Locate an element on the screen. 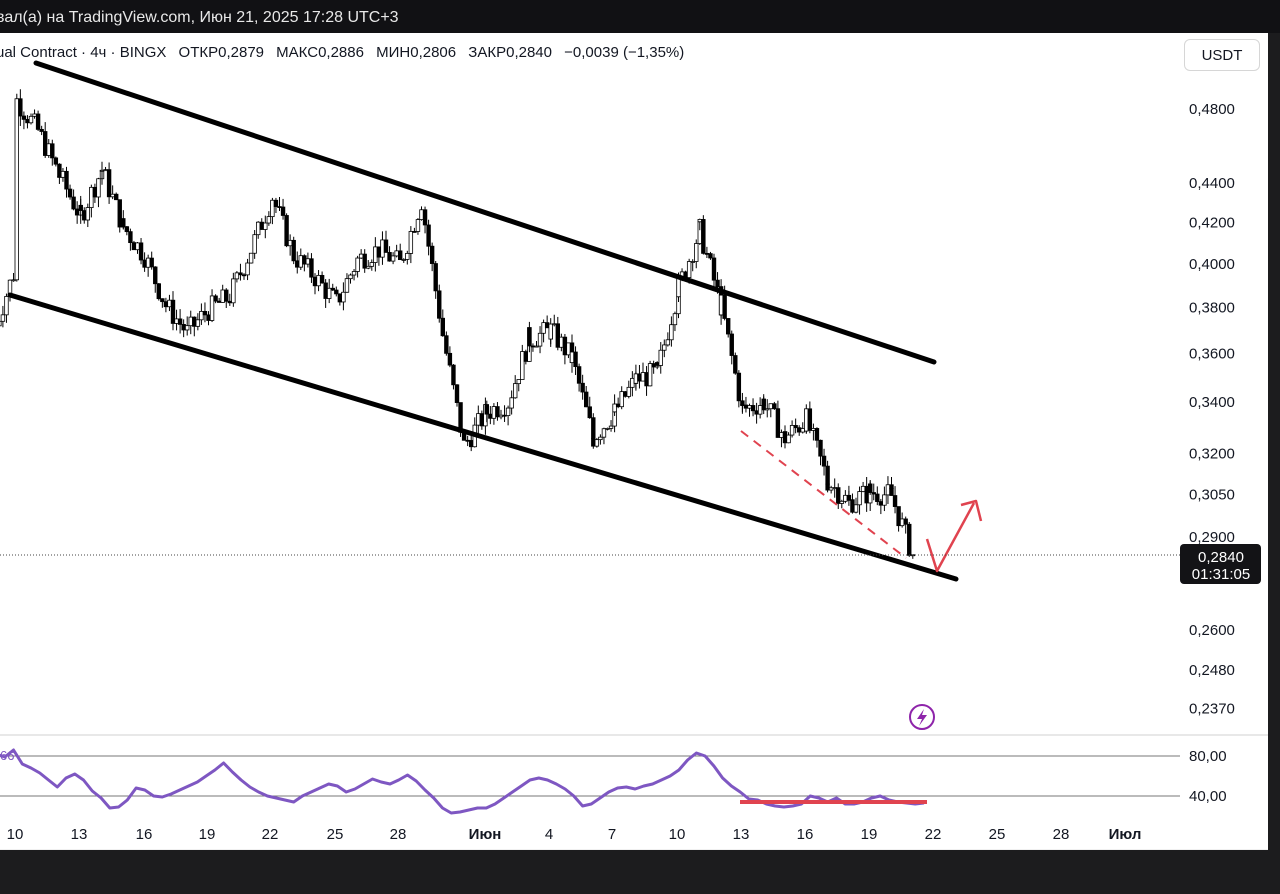 Image resolution: width=1280 pixels, height=894 pixels. legend-open: ОТКР0,2879 is located at coordinates (221, 52).